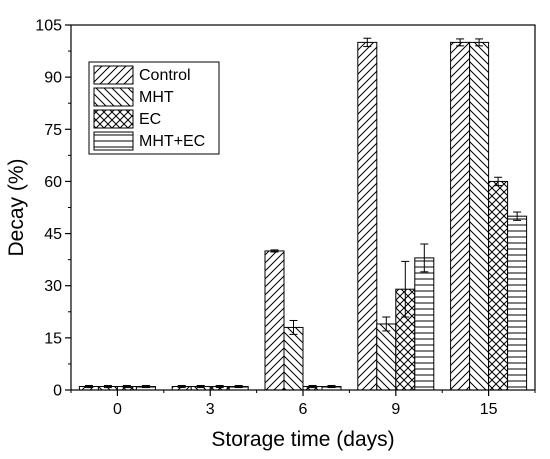 Image resolution: width=550 pixels, height=459 pixels. Describe the element at coordinates (113, 141) in the screenshot. I see `legend-swatch-mht-ec` at that location.